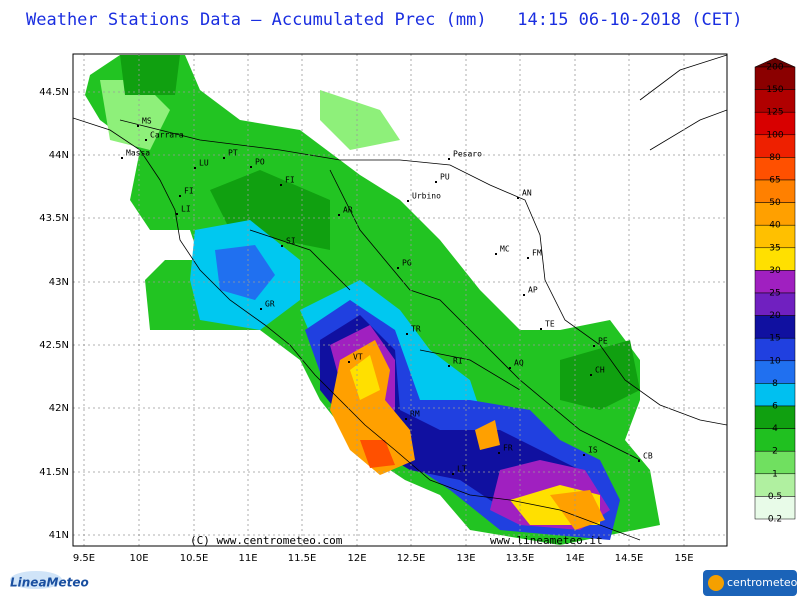 The width and height of the screenshot is (800, 604). What do you see at coordinates (54, 472) in the screenshot?
I see `lat-label: 41.5N` at bounding box center [54, 472].